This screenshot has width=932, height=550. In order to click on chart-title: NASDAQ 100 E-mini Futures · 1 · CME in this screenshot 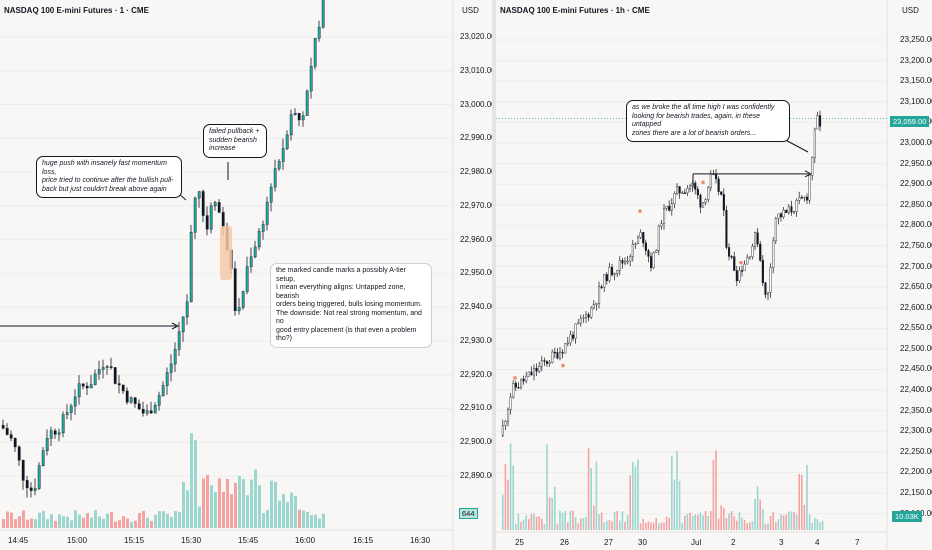, I will do `click(76, 10)`.